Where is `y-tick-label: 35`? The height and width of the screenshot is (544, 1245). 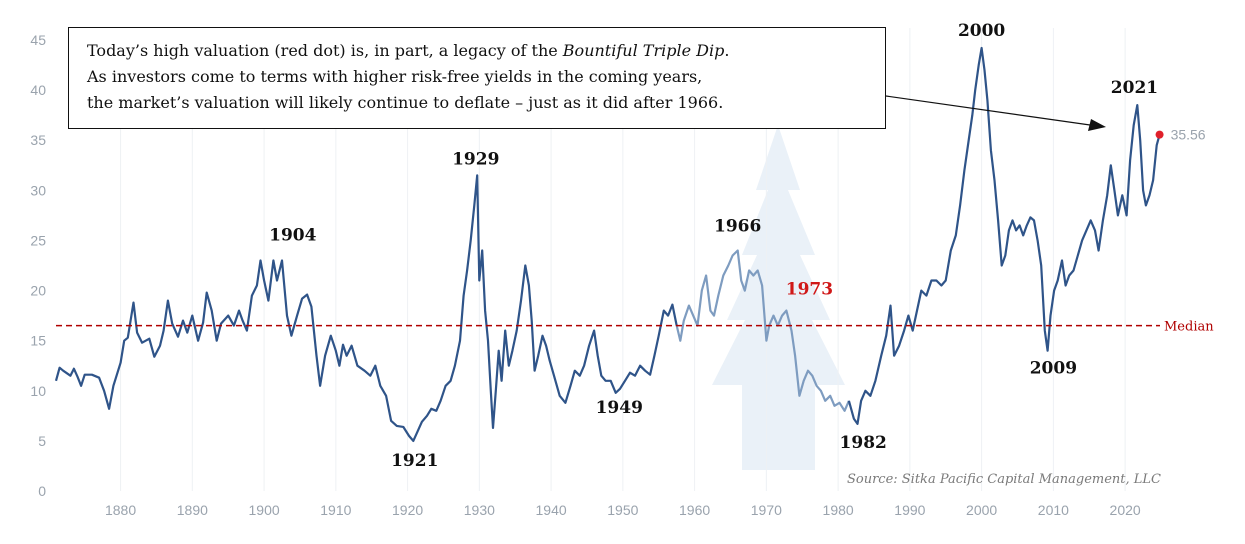
y-tick-label: 35 is located at coordinates (38, 140).